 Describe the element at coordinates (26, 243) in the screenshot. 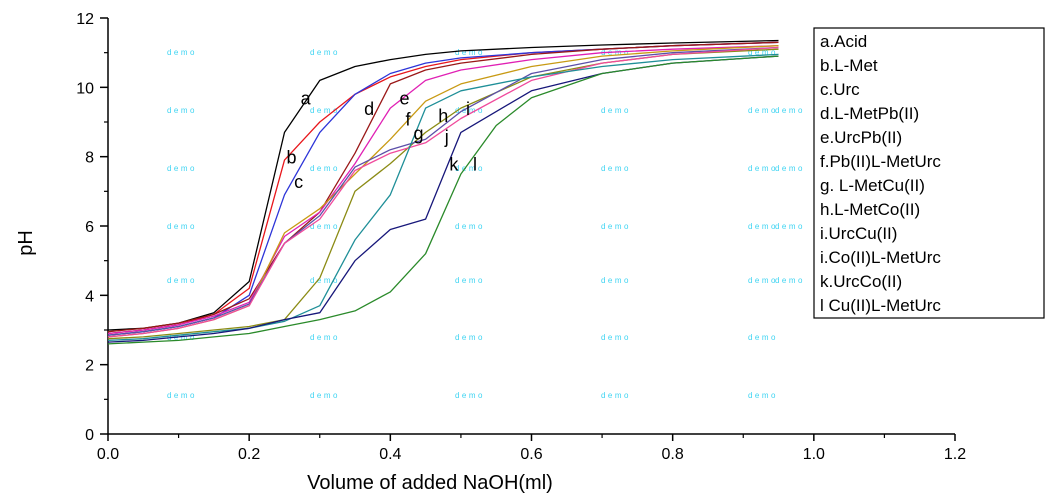

I see `y-axis-label: pH` at that location.